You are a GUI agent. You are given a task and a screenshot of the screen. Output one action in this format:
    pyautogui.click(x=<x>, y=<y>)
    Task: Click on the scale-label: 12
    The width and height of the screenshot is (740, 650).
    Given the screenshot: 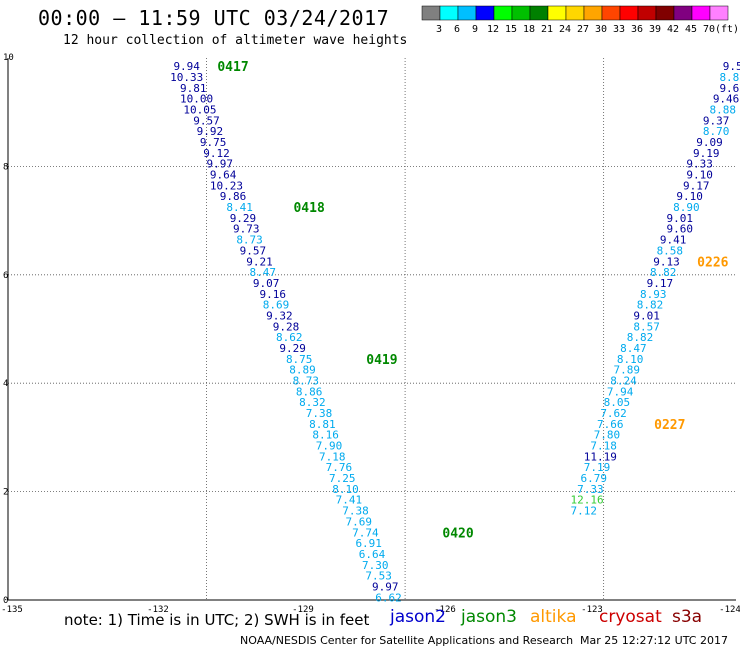 What is the action you would take?
    pyautogui.click(x=493, y=29)
    